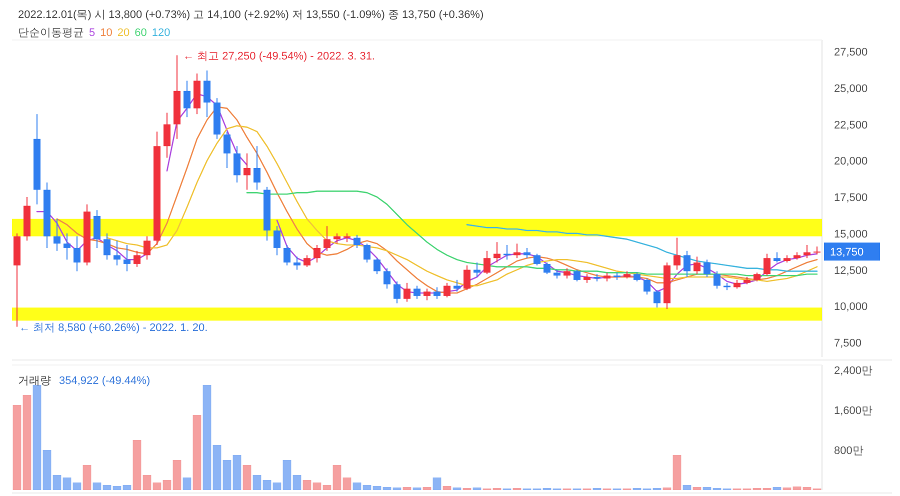 Image resolution: width=900 pixels, height=496 pixels. I want to click on y-tick-label: 1,600만, so click(853, 411).